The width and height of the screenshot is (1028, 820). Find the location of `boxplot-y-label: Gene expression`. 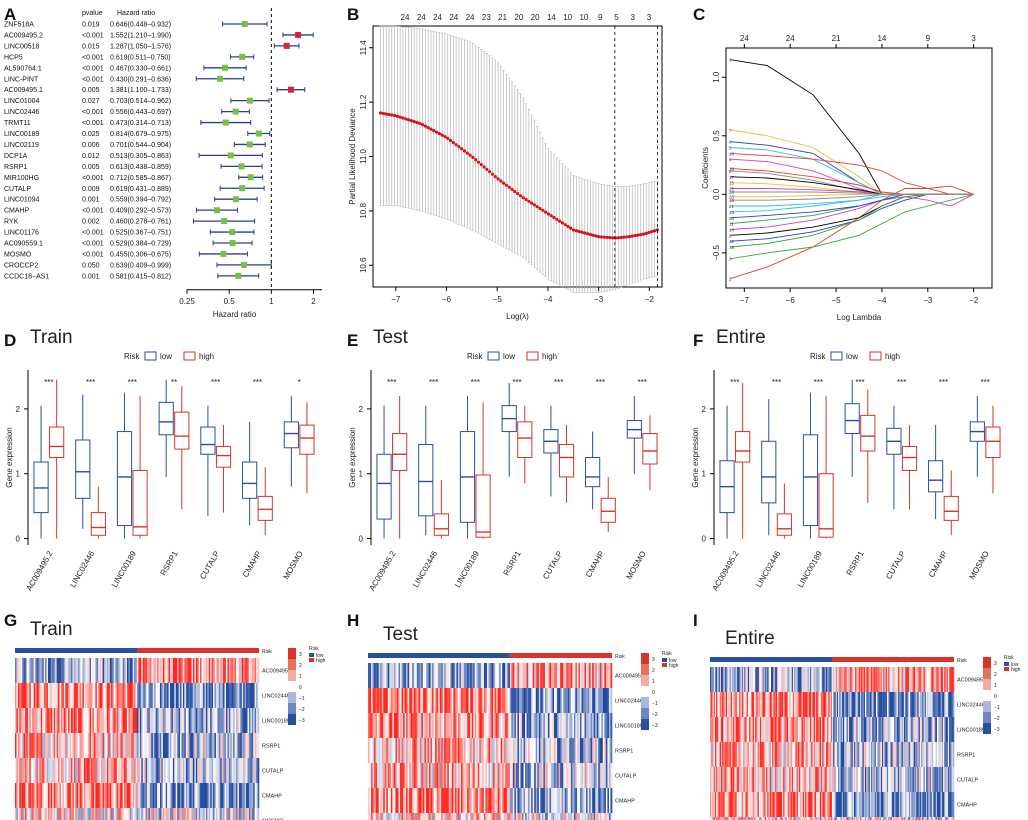

boxplot-y-label: Gene expression is located at coordinates (695, 457).